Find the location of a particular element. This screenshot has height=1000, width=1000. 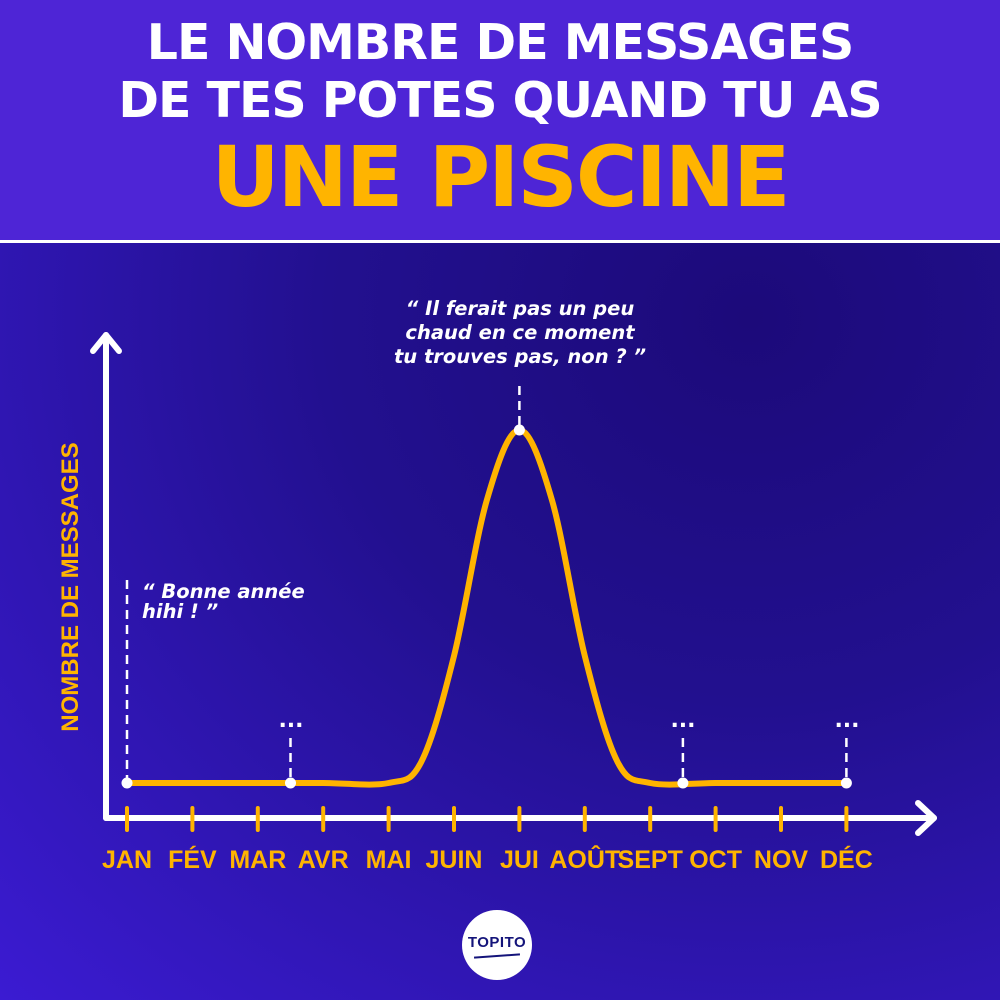

x-tick-label: FÉV is located at coordinates (192, 859).